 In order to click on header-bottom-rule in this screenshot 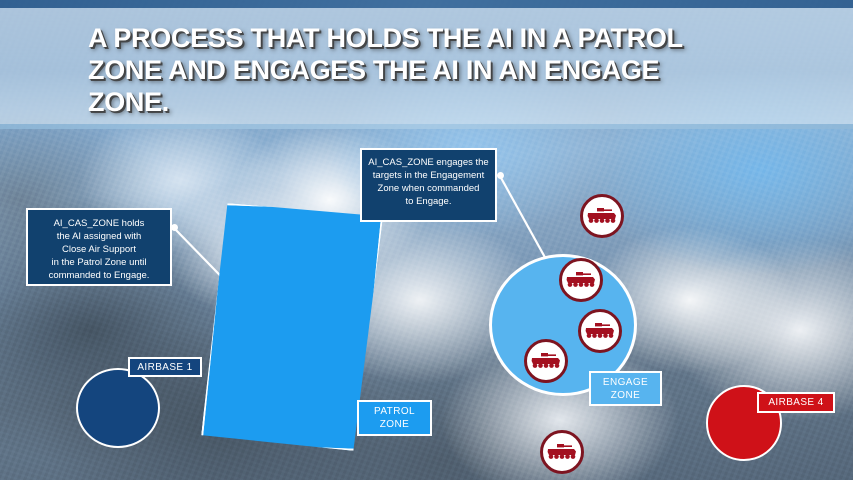, I will do `click(426, 126)`.